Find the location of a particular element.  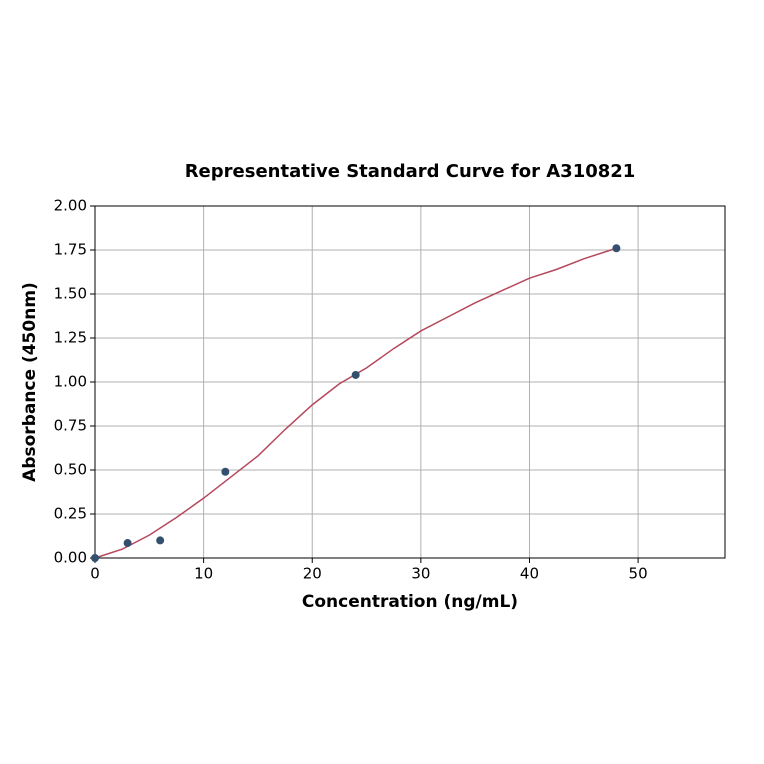

y-tick-label: 0.75 is located at coordinates (70, 426).